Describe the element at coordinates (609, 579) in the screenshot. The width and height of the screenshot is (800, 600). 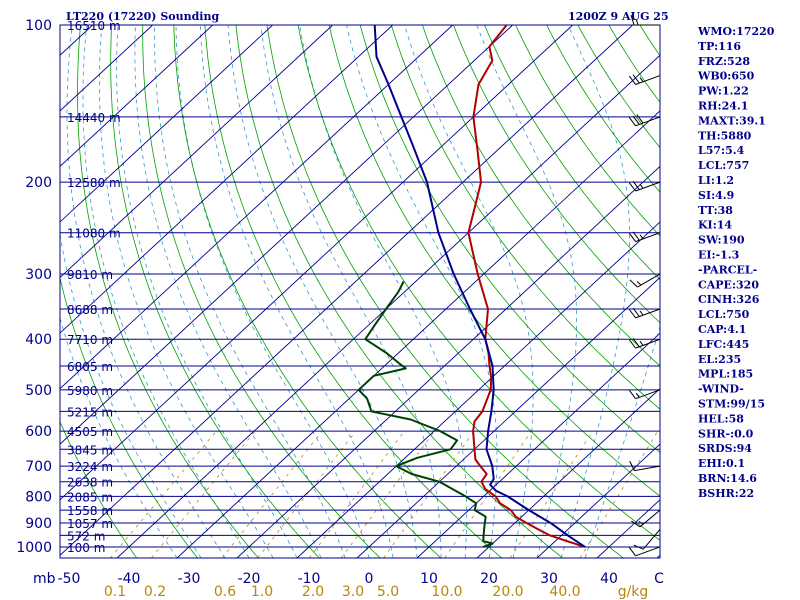
I see `temperature-tick-label: 40` at that location.